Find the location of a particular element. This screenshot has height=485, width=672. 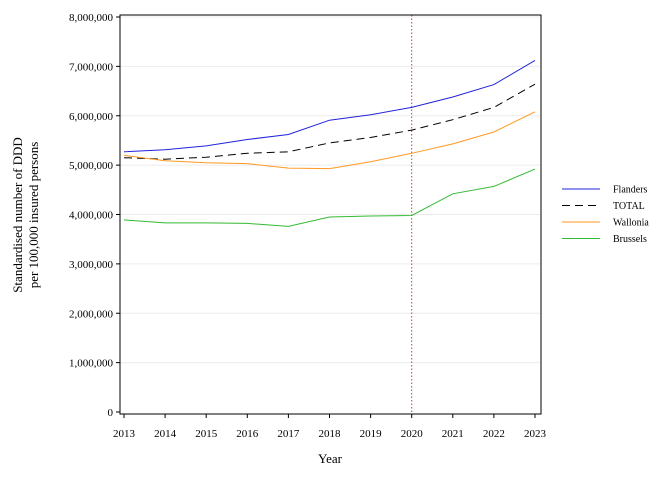

x-tick-label: 2019 is located at coordinates (371, 434).